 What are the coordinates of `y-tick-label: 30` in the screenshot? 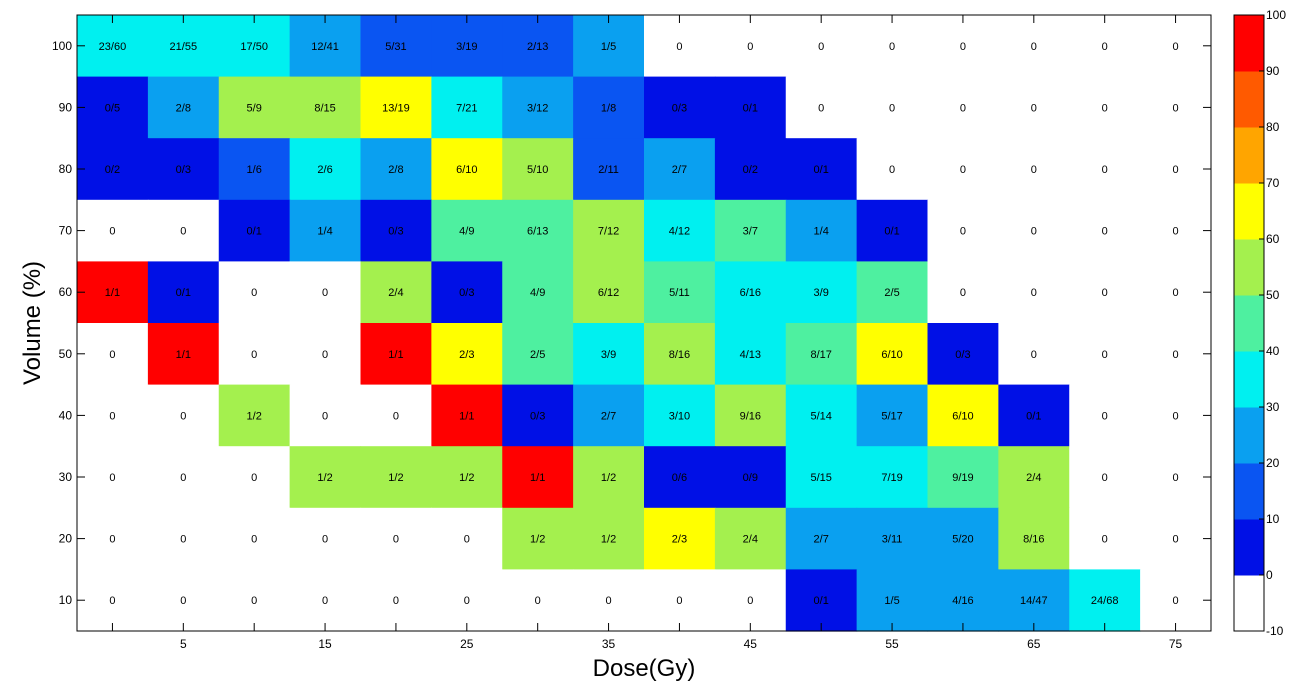 It's located at (66, 477).